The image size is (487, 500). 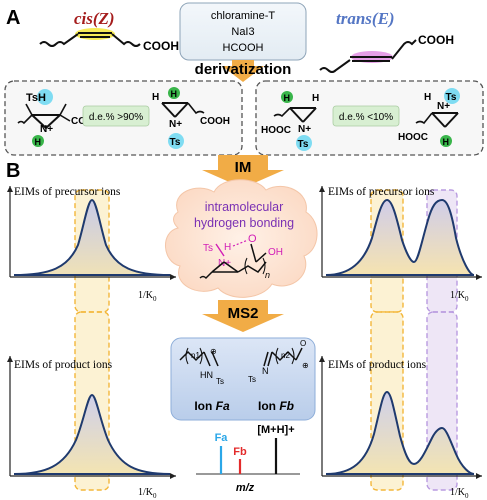 What do you see at coordinates (201, 366) in the screenshot?
I see `ion-fa-structure: n1 ⊕ HN Ts` at bounding box center [201, 366].